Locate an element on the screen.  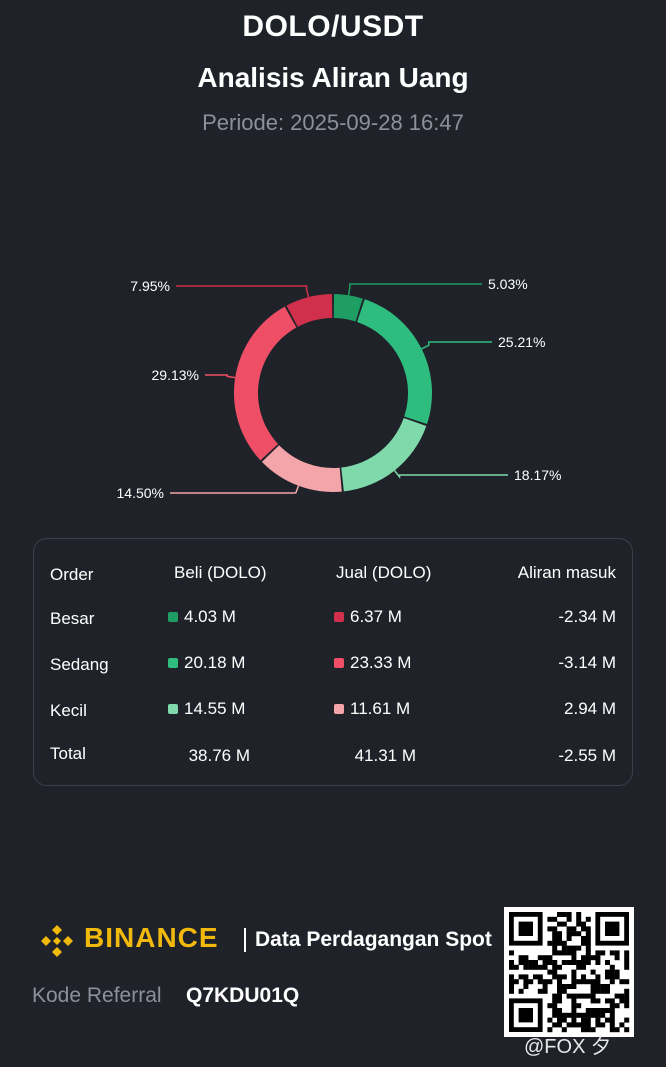
referral-code: Q7KDU01Q is located at coordinates (243, 995).